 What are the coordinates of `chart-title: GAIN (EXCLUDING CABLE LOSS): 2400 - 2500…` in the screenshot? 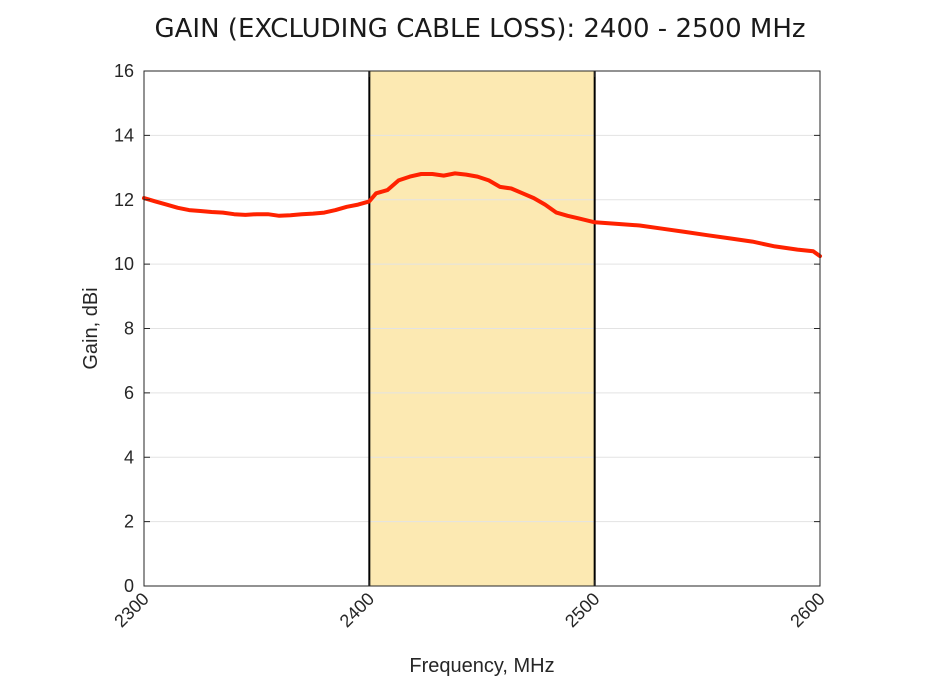 It's located at (480, 29).